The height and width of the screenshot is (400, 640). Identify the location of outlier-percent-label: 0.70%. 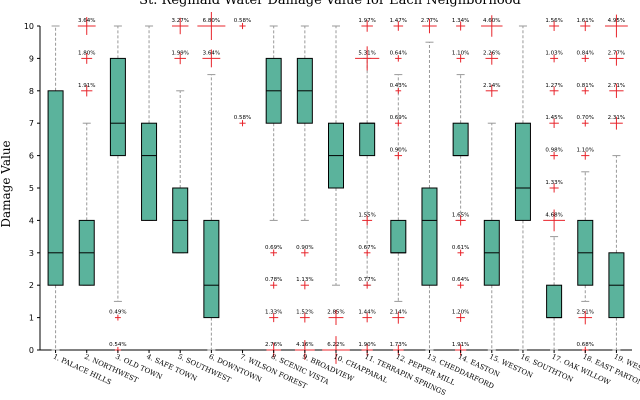
(585, 118).